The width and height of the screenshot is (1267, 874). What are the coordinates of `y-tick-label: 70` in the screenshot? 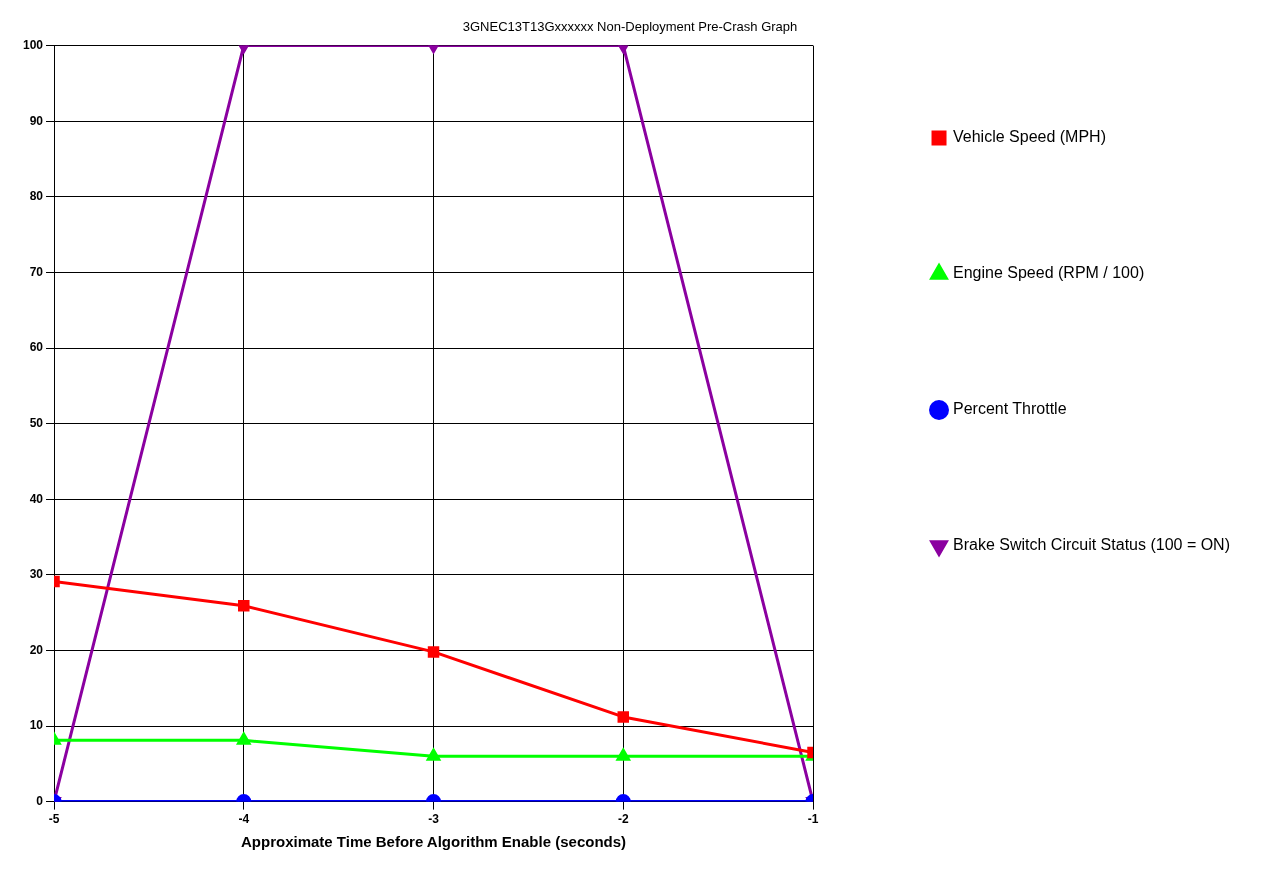 It's located at (36, 271).